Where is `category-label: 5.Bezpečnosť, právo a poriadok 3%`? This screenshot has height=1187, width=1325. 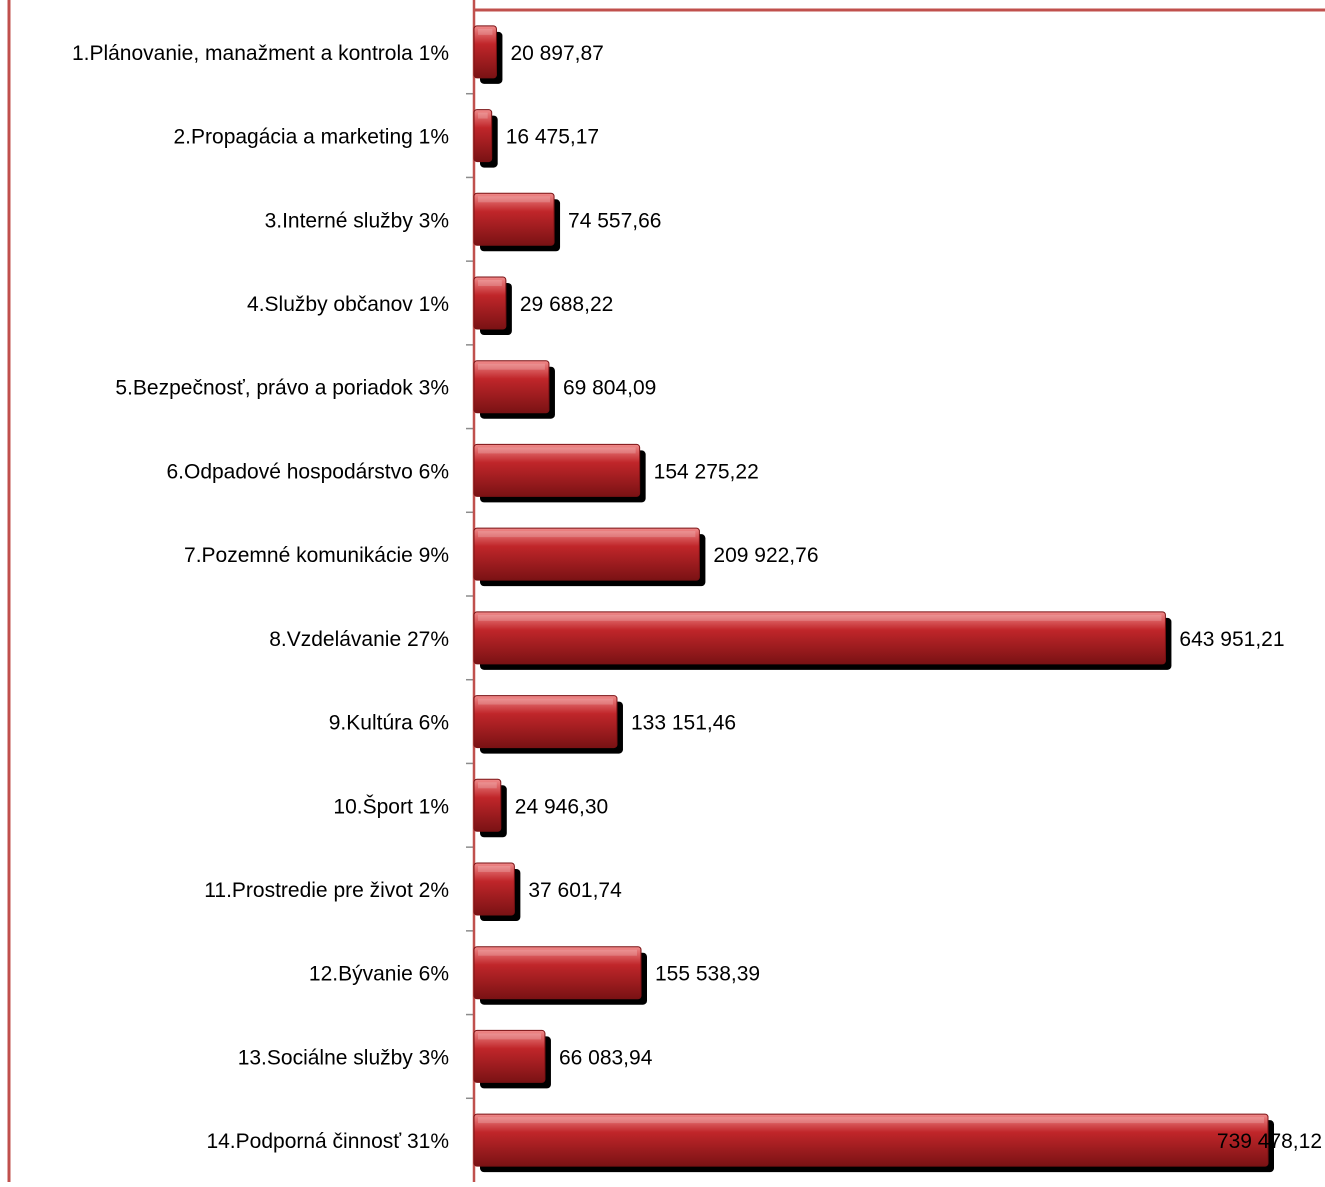
category-label: 5.Bezpečnosť, právo a poriadok 3% is located at coordinates (282, 388).